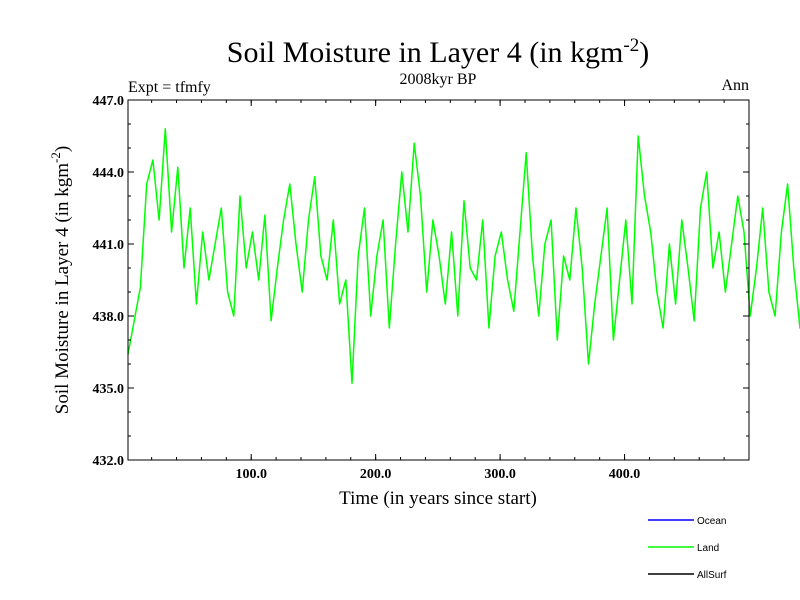  Describe the element at coordinates (735, 85) in the screenshot. I see `season-label: Ann` at that location.